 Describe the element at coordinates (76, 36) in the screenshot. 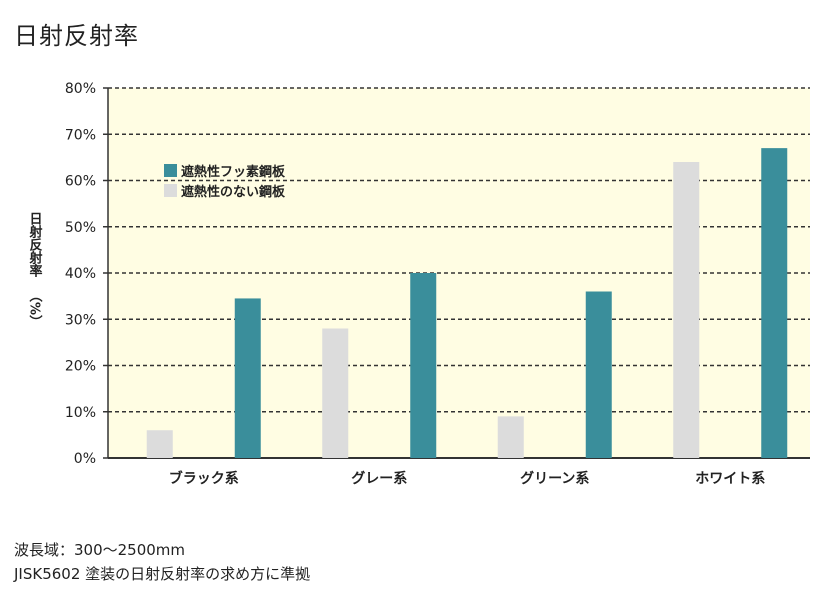

I see `page-title: 日射反射率` at that location.